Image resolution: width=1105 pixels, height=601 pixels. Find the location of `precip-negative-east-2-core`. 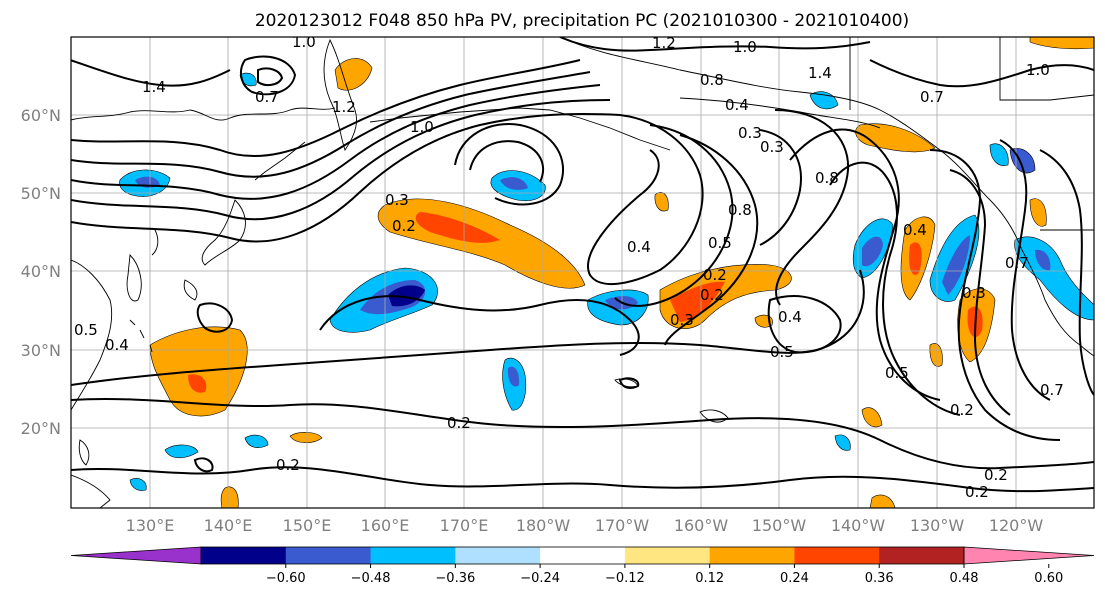

precip-negative-east-2-core is located at coordinates (1043, 260).